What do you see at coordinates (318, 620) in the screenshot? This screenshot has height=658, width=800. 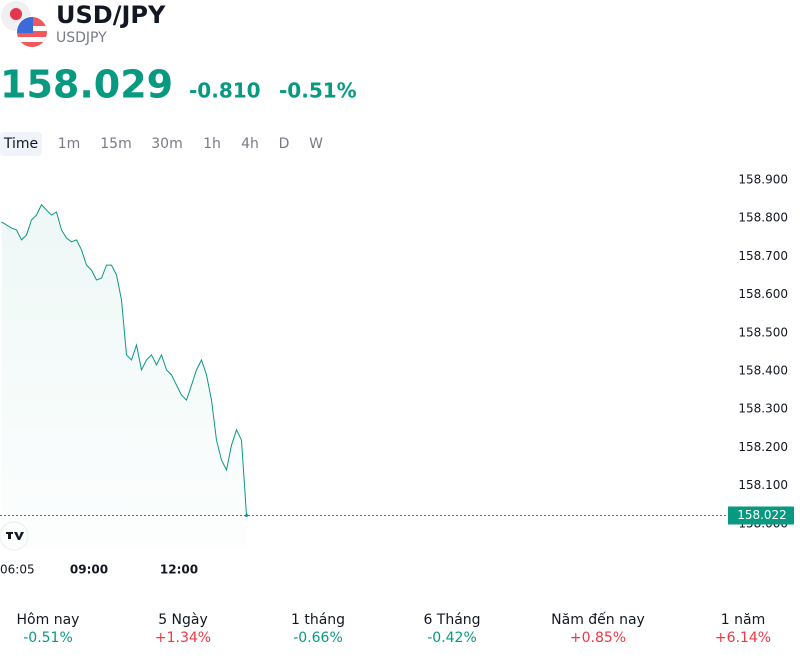 I see `perf-label: 1 tháng` at bounding box center [318, 620].